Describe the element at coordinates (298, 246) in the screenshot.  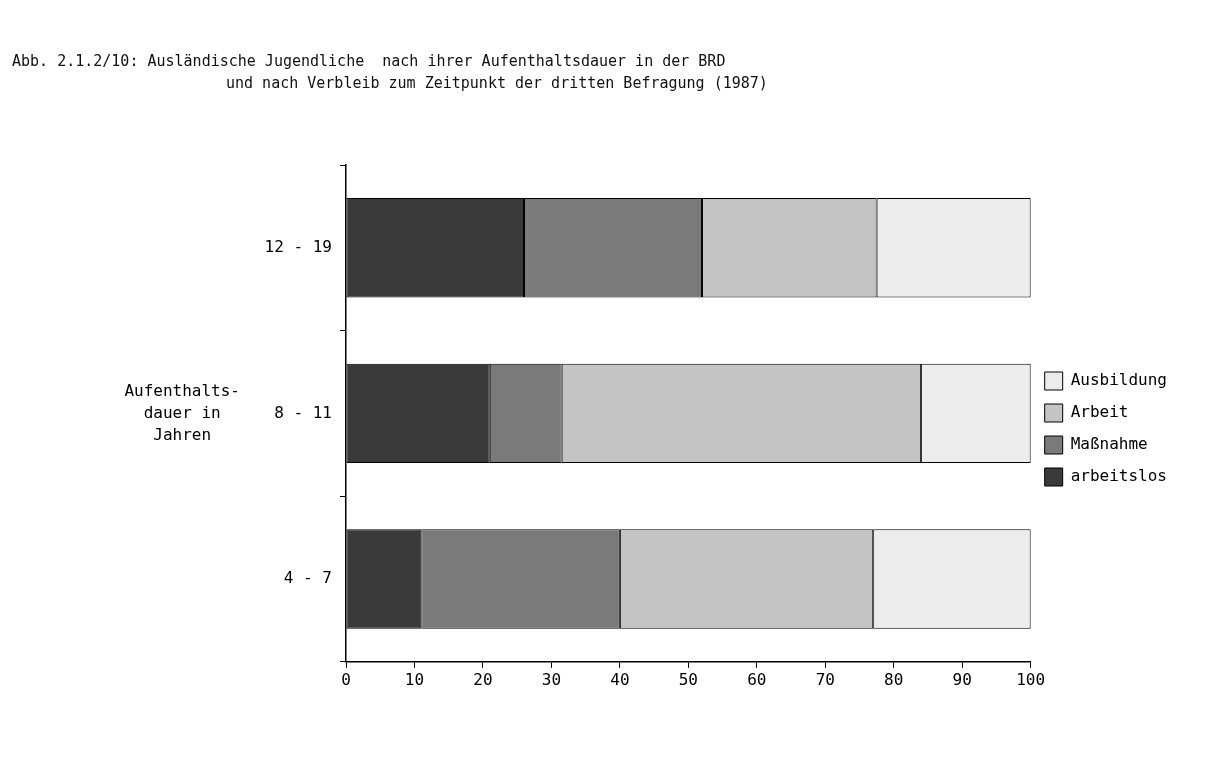
I see `y-tick-label: 12 - 19` at that location.